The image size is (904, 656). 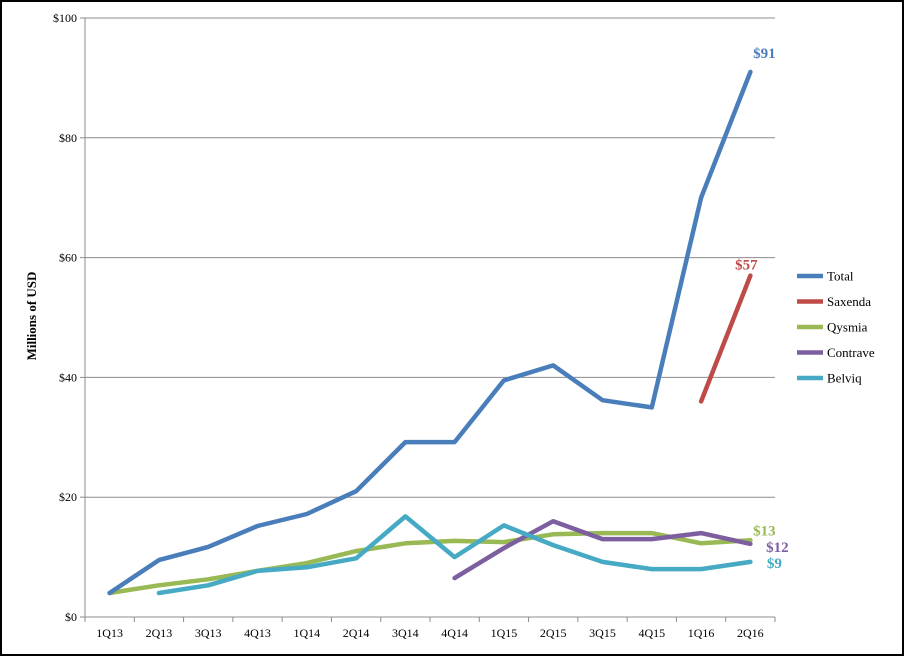 What do you see at coordinates (602, 633) in the screenshot?
I see `x-tick-label: 3Q15` at bounding box center [602, 633].